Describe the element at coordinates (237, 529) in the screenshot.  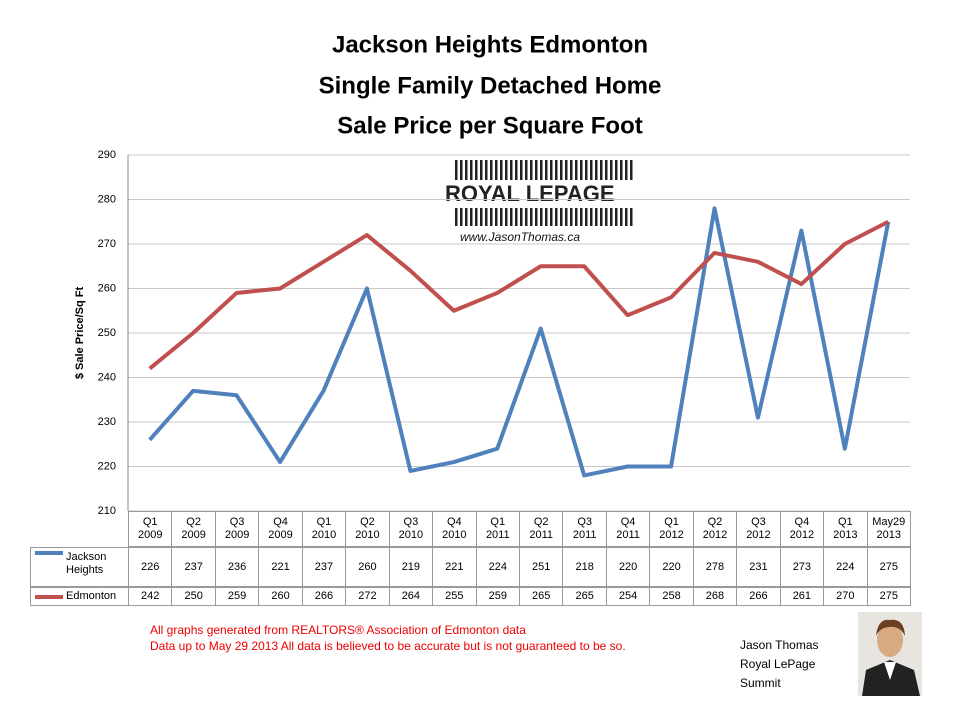
I see `x-tick-label: Q3 2009` at that location.